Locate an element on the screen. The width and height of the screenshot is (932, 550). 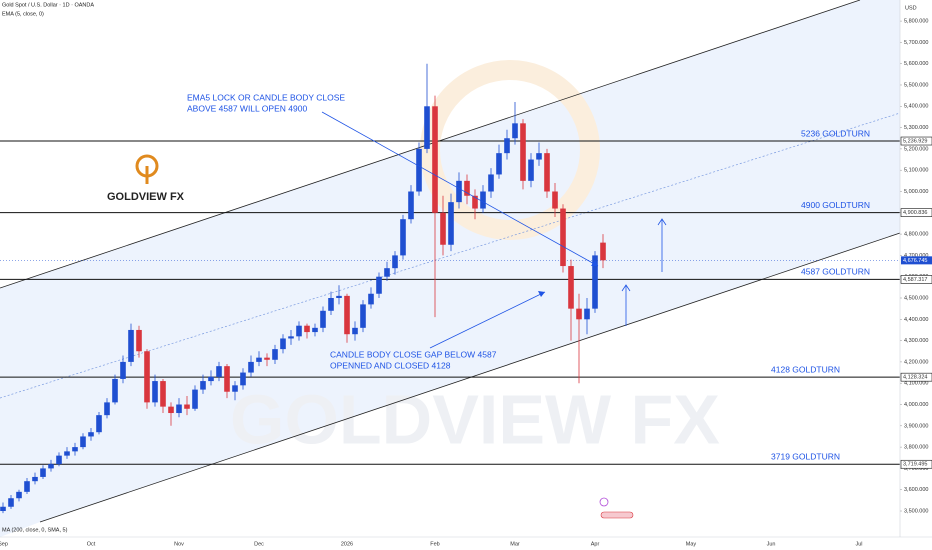
y-tick-label: 5,700.000 is located at coordinates (916, 43).